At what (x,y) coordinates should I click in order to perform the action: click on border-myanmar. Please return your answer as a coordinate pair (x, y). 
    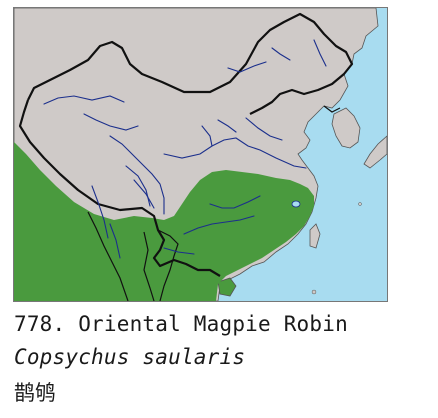
    Looking at the image, I should click on (108, 256).